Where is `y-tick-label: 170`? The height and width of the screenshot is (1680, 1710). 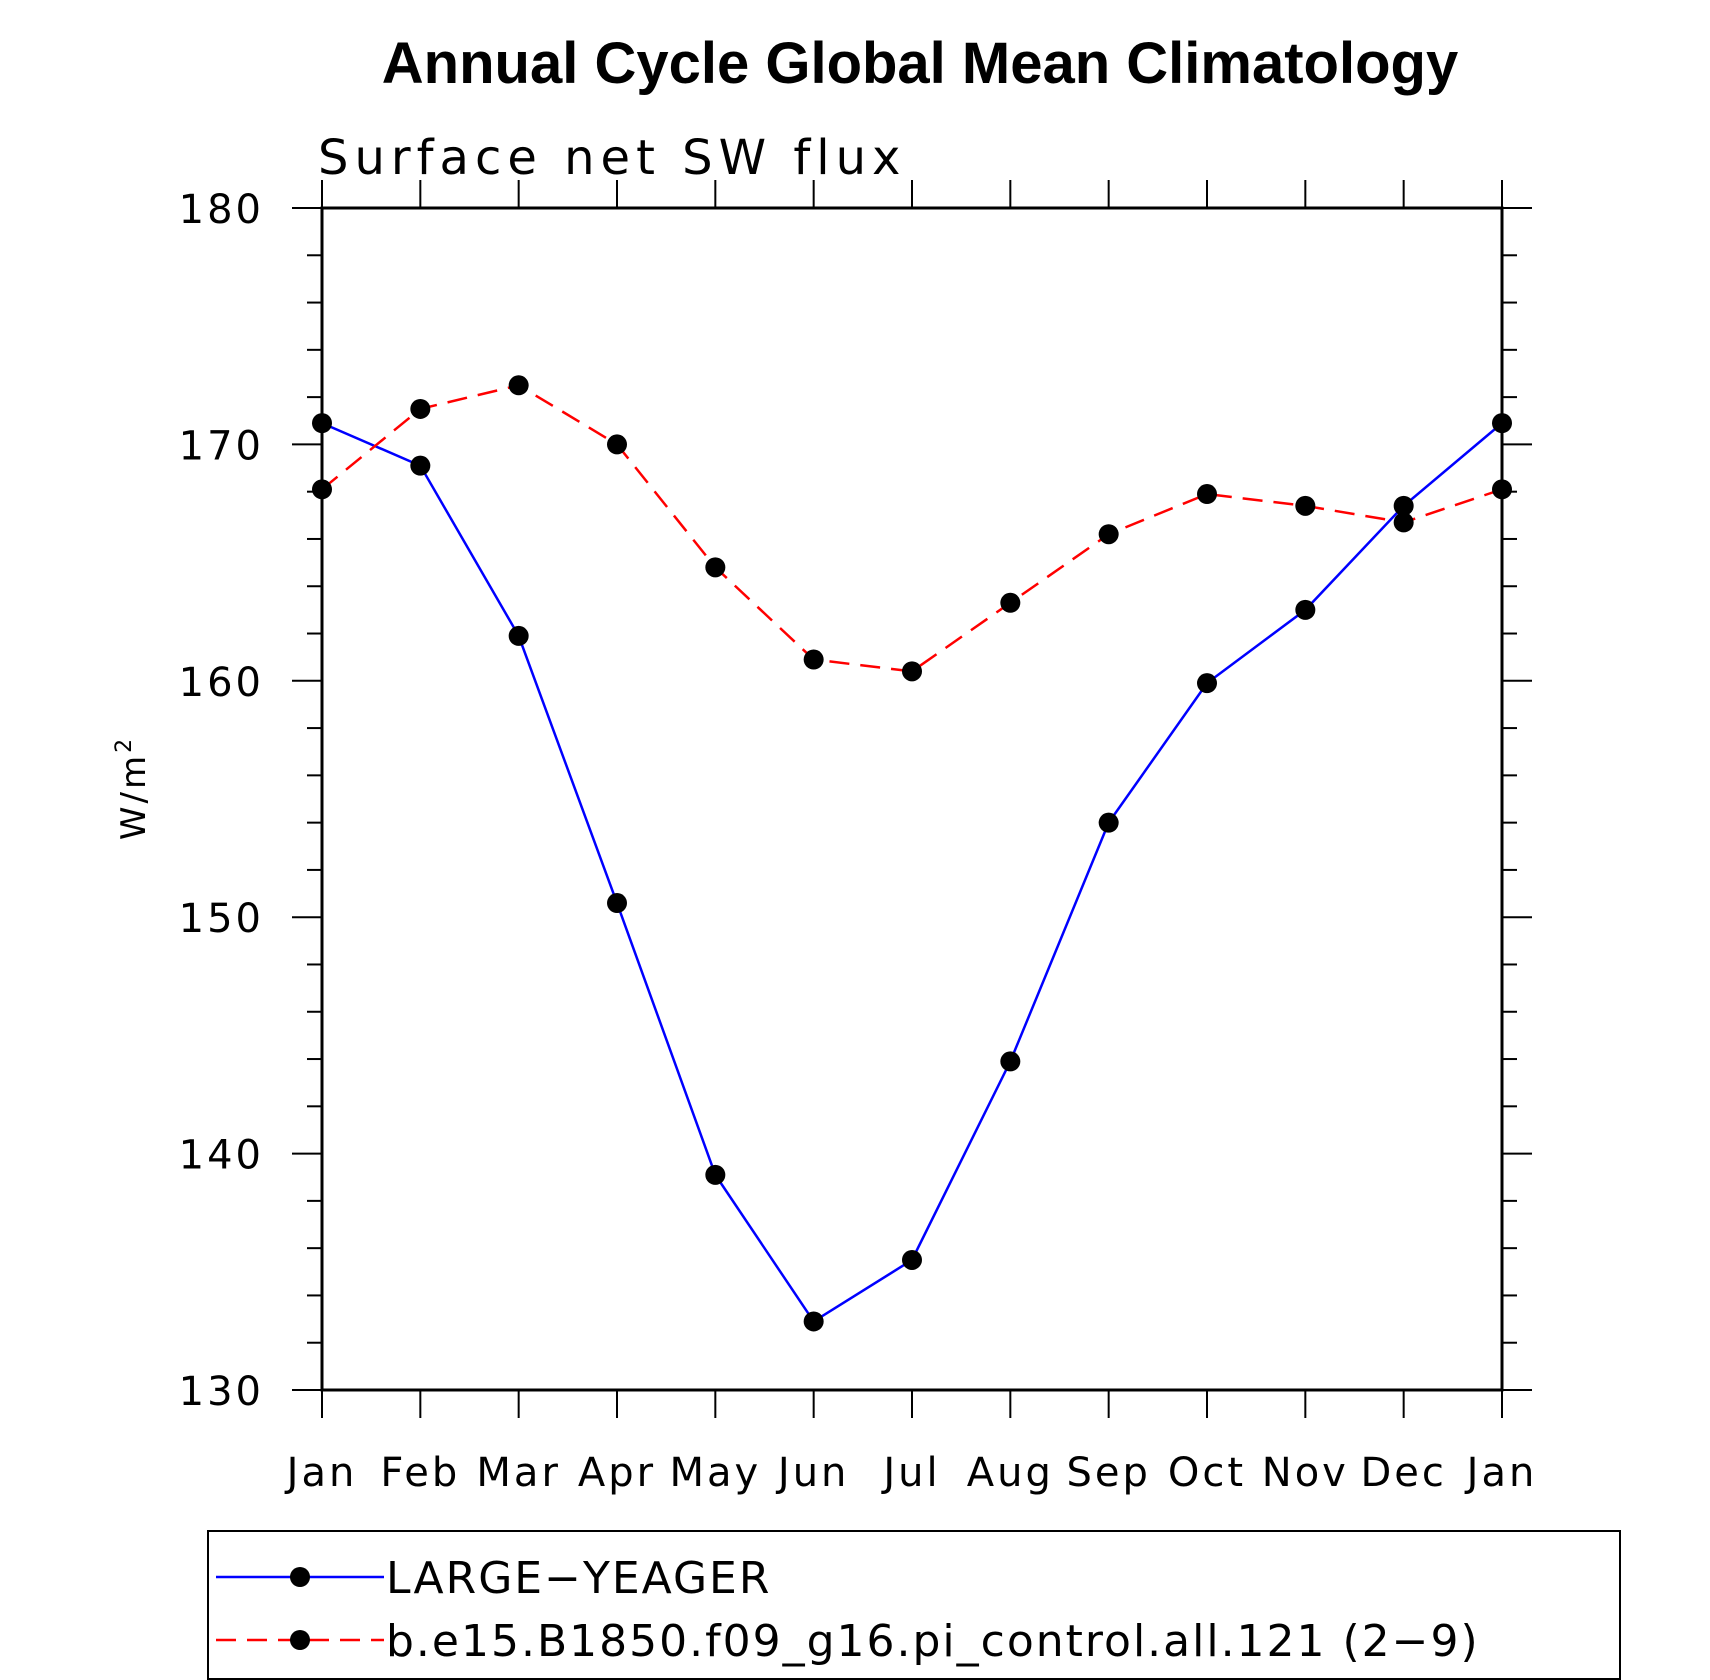 y-tick-label: 170 is located at coordinates (221, 446).